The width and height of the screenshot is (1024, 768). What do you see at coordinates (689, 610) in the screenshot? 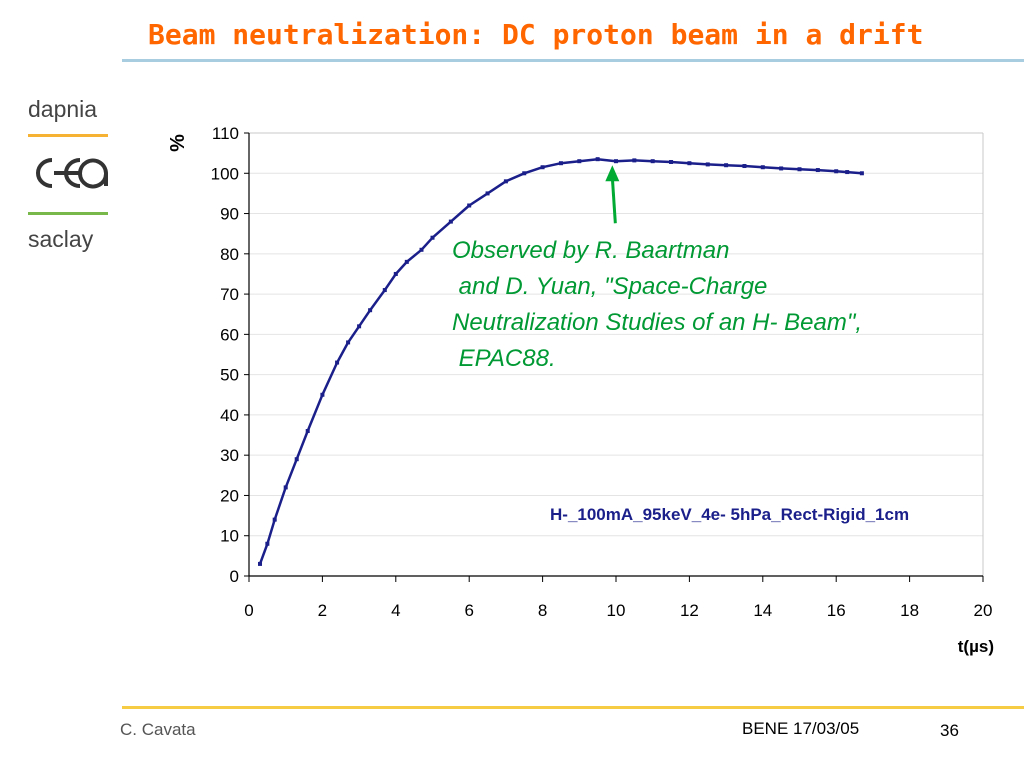
I see `x-tick-label: 12` at bounding box center [689, 610].